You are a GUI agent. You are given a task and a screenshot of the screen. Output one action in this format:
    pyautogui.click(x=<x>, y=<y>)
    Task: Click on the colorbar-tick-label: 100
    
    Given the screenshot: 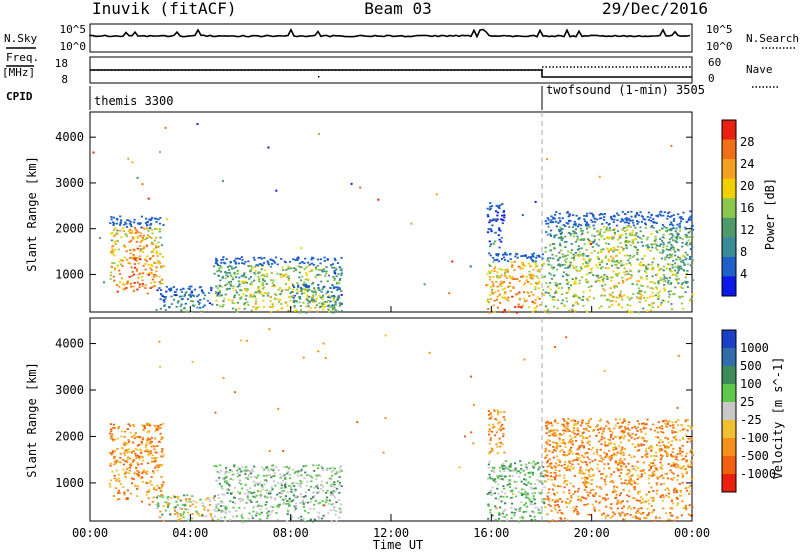 What is the action you would take?
    pyautogui.click(x=751, y=384)
    